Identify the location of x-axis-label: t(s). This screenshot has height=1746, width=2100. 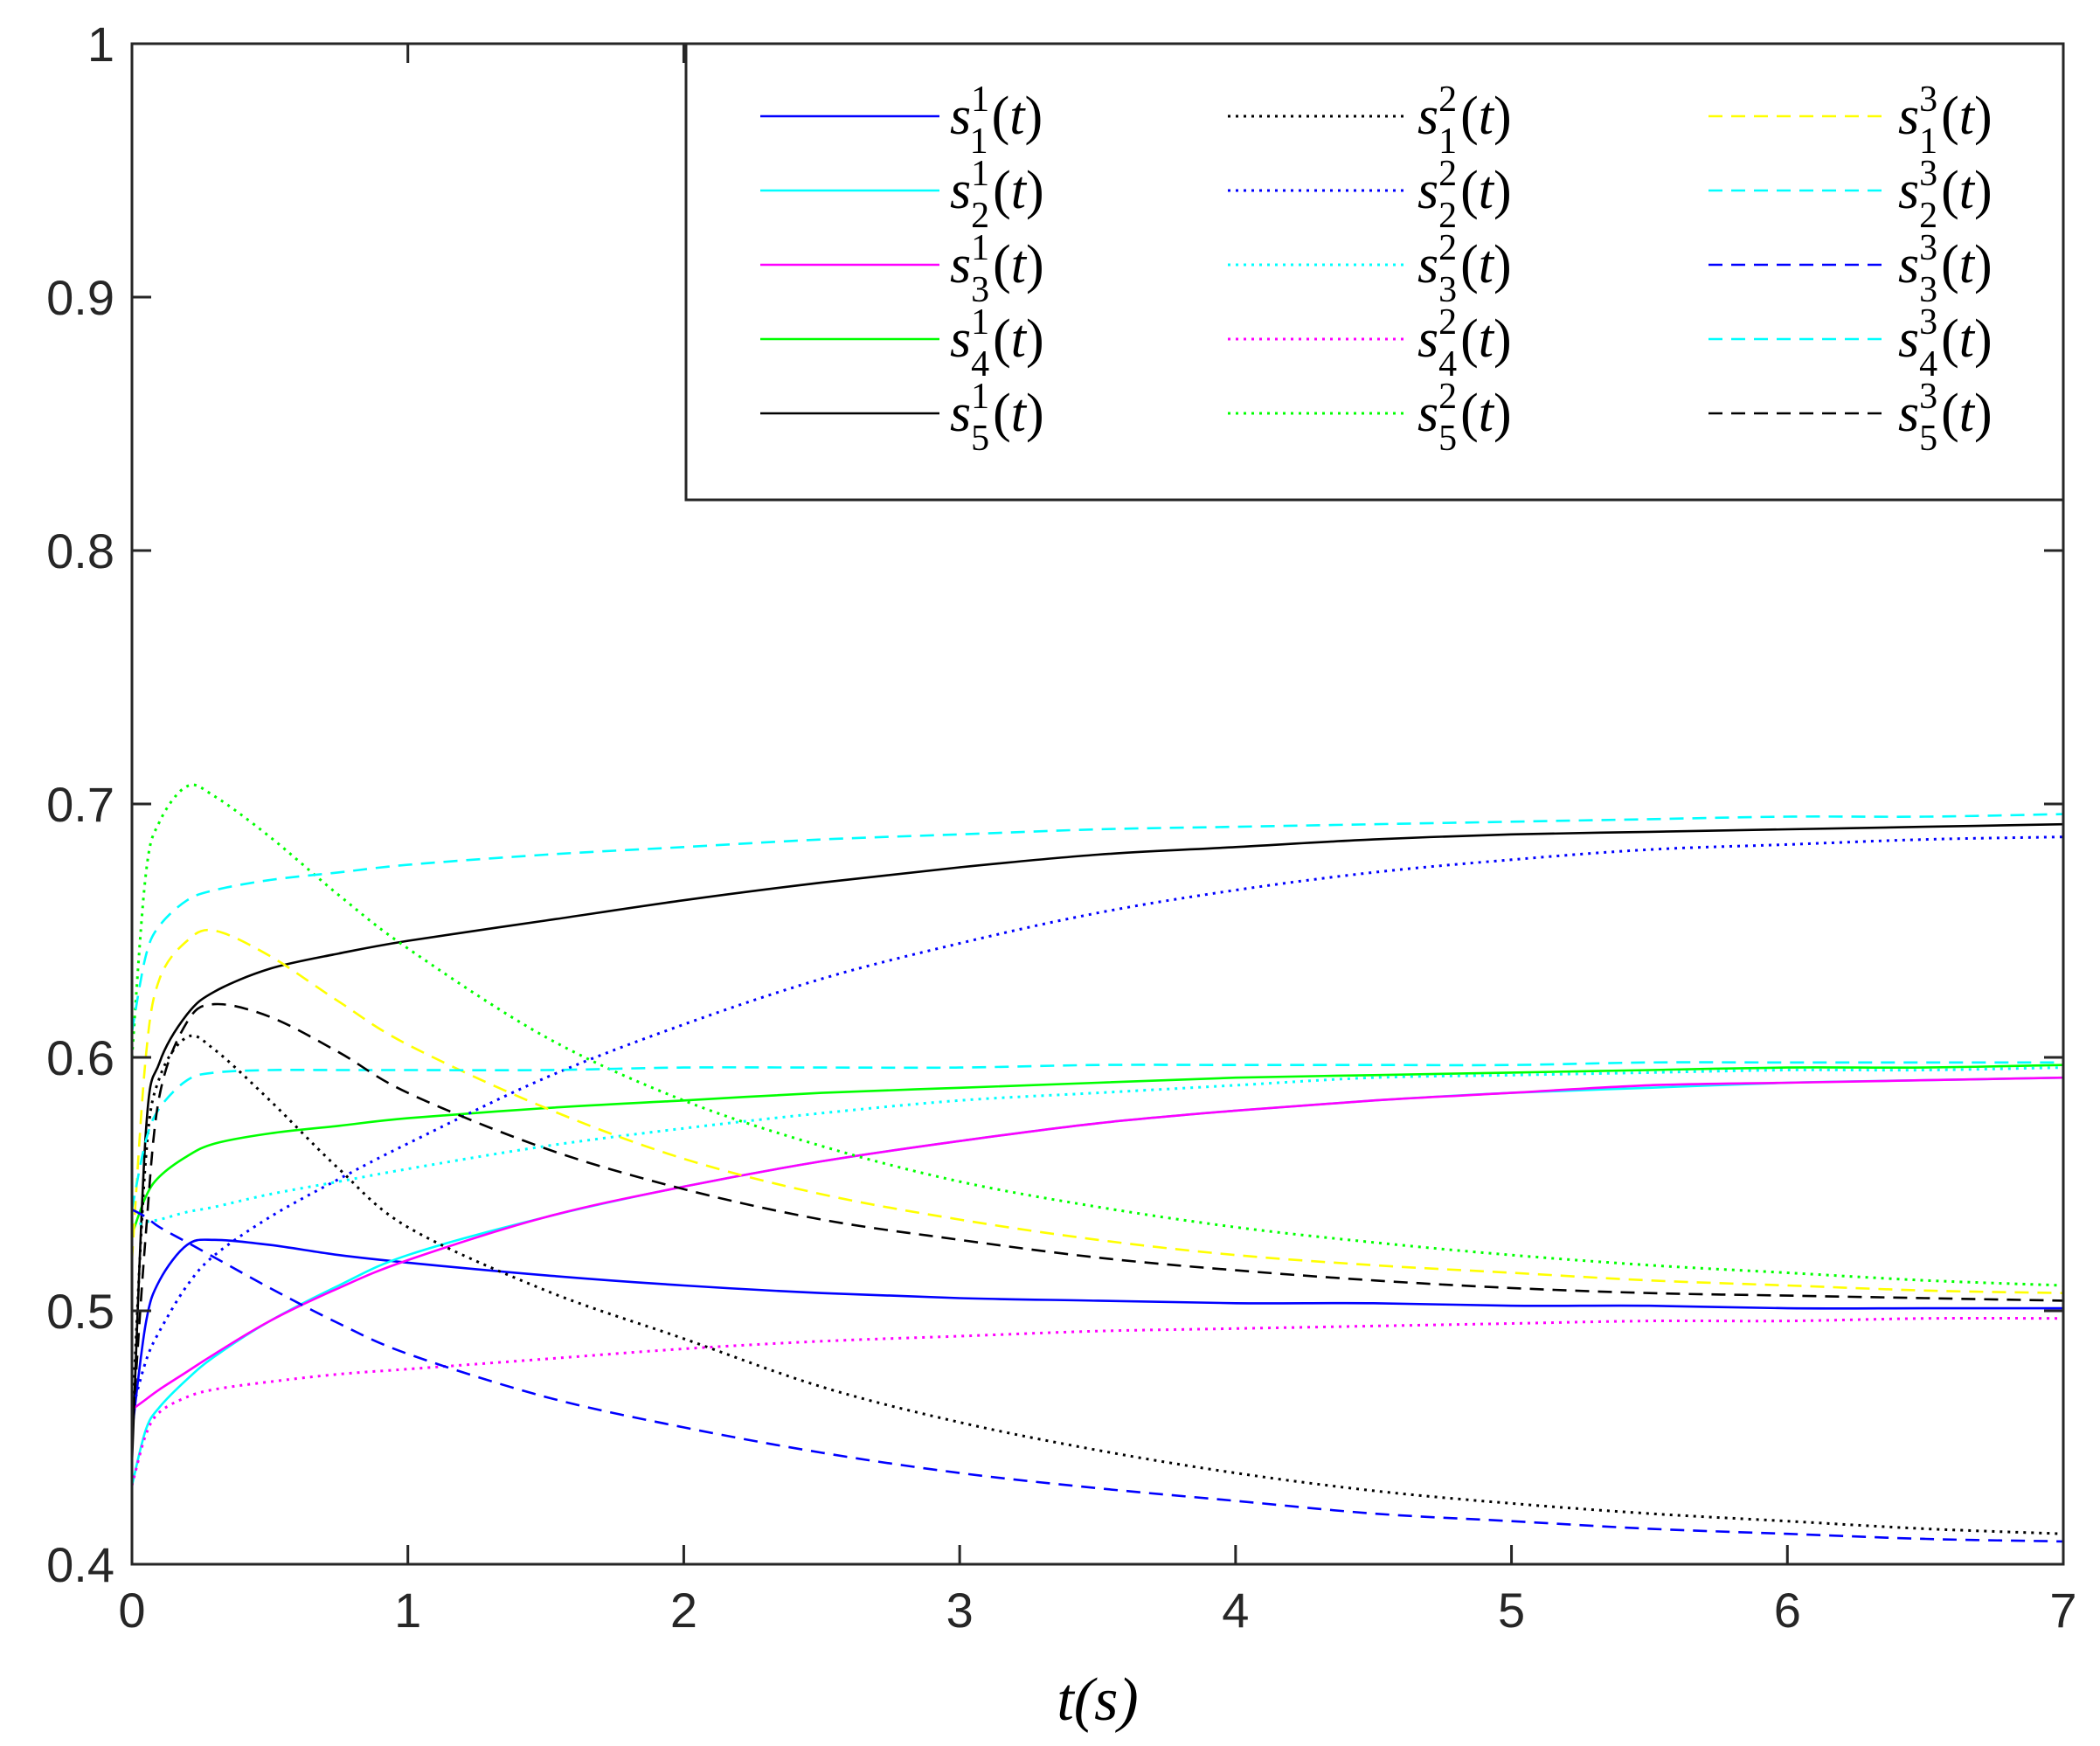
(1097, 1700).